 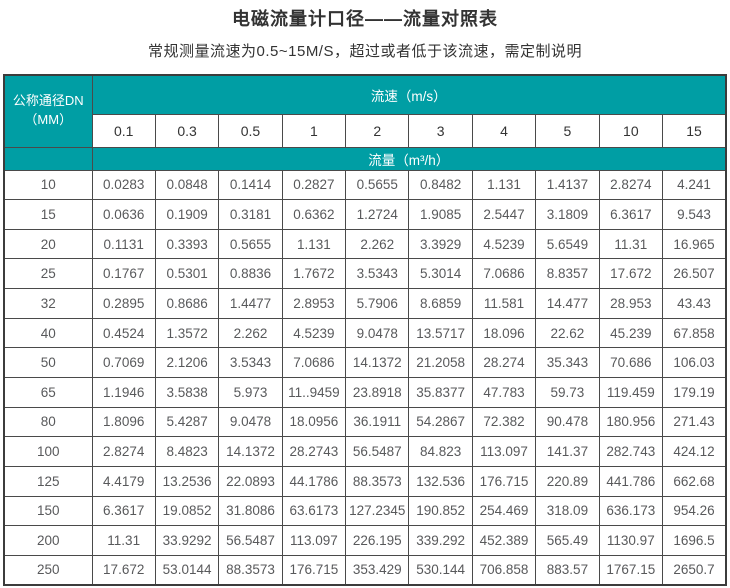 What do you see at coordinates (567, 362) in the screenshot?
I see `flow-value-cell: 35.343` at bounding box center [567, 362].